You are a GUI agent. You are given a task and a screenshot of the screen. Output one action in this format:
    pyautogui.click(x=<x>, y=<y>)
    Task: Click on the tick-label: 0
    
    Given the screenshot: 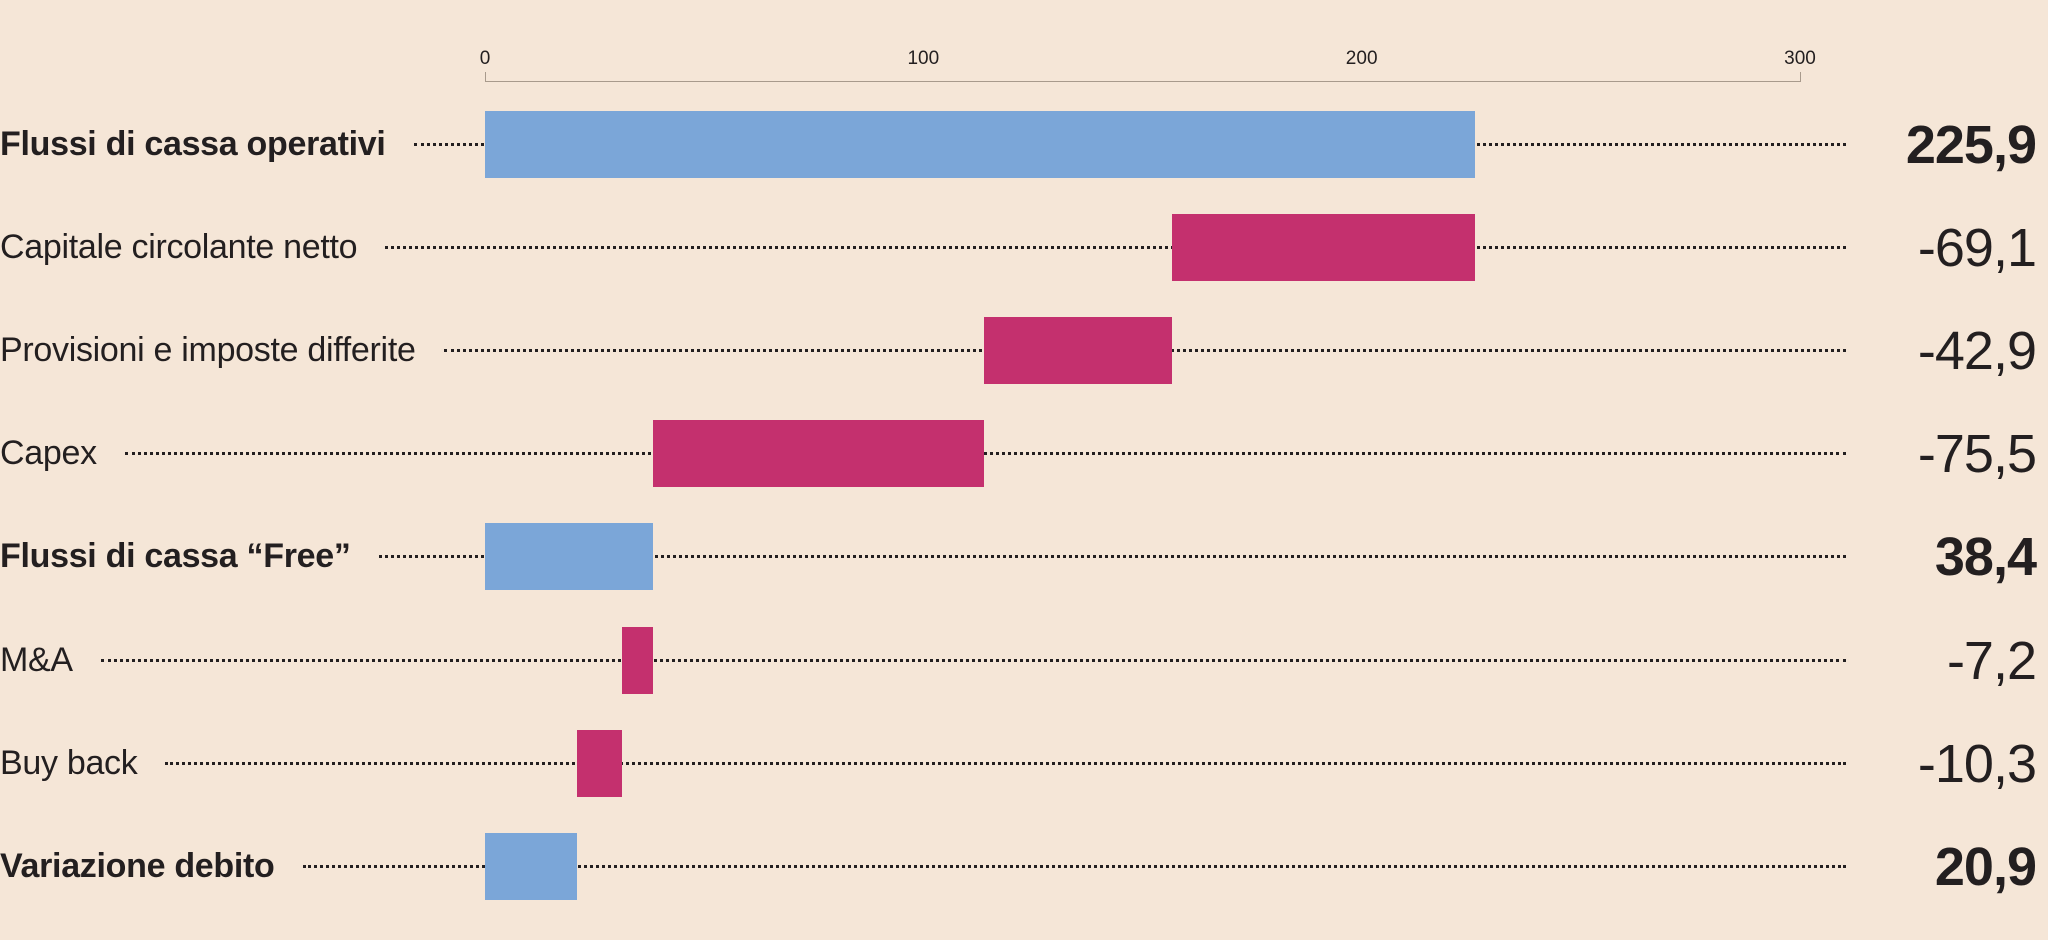 What is the action you would take?
    pyautogui.click(x=485, y=58)
    